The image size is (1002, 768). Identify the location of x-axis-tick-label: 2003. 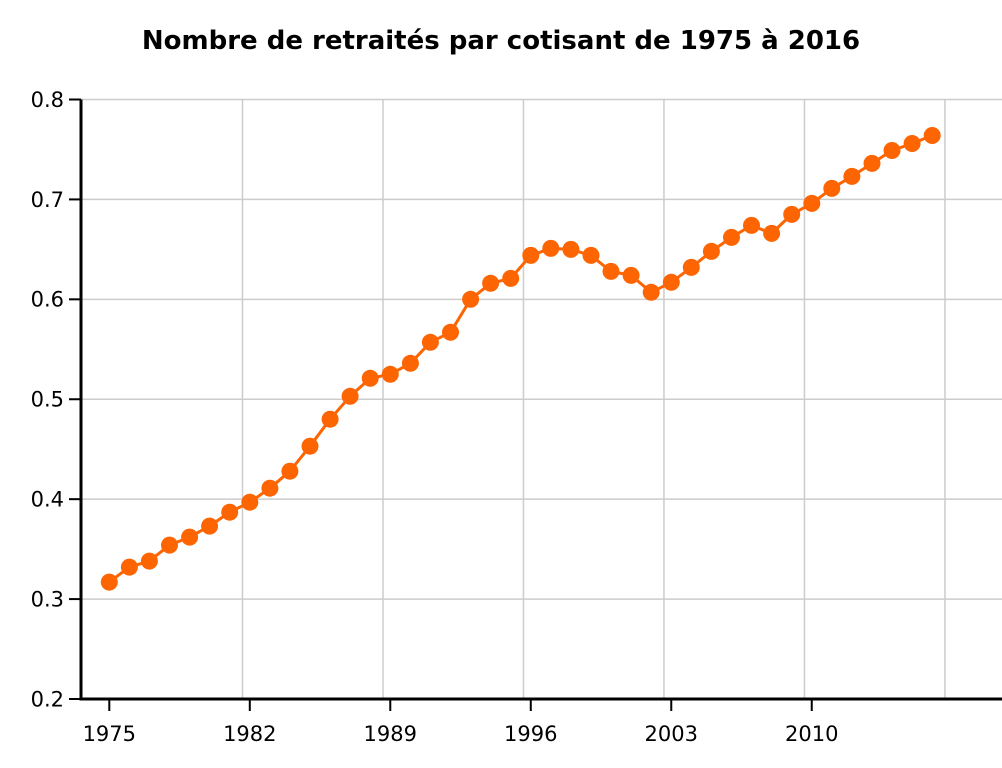
(671, 734).